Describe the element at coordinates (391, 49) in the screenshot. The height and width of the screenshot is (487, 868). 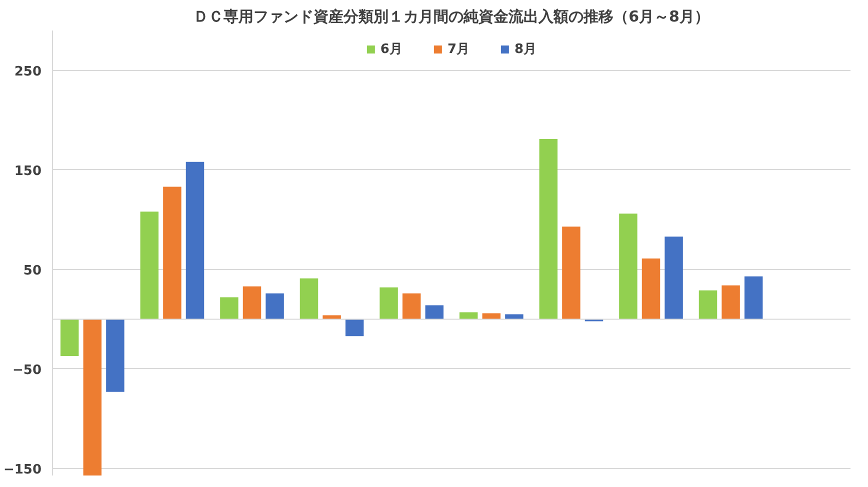
I see `legend-label: 6月` at that location.